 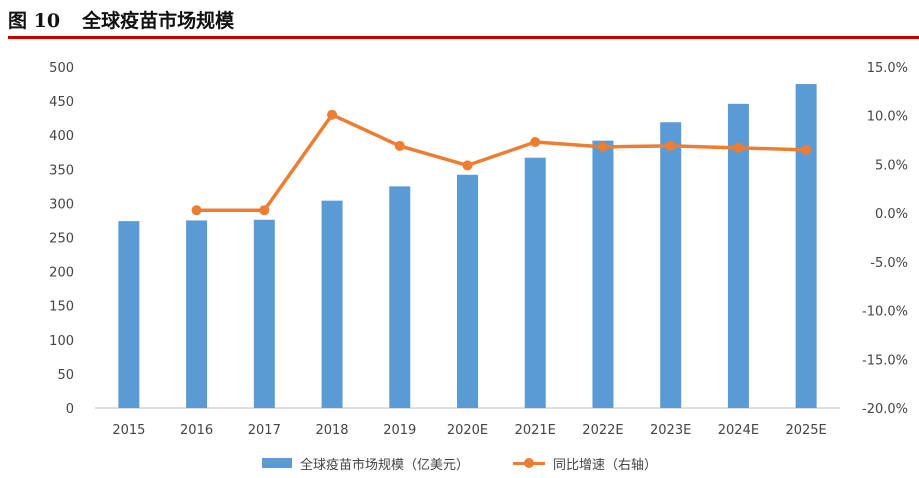 What do you see at coordinates (61, 341) in the screenshot?
I see `y-left-tick-label: 100` at bounding box center [61, 341].